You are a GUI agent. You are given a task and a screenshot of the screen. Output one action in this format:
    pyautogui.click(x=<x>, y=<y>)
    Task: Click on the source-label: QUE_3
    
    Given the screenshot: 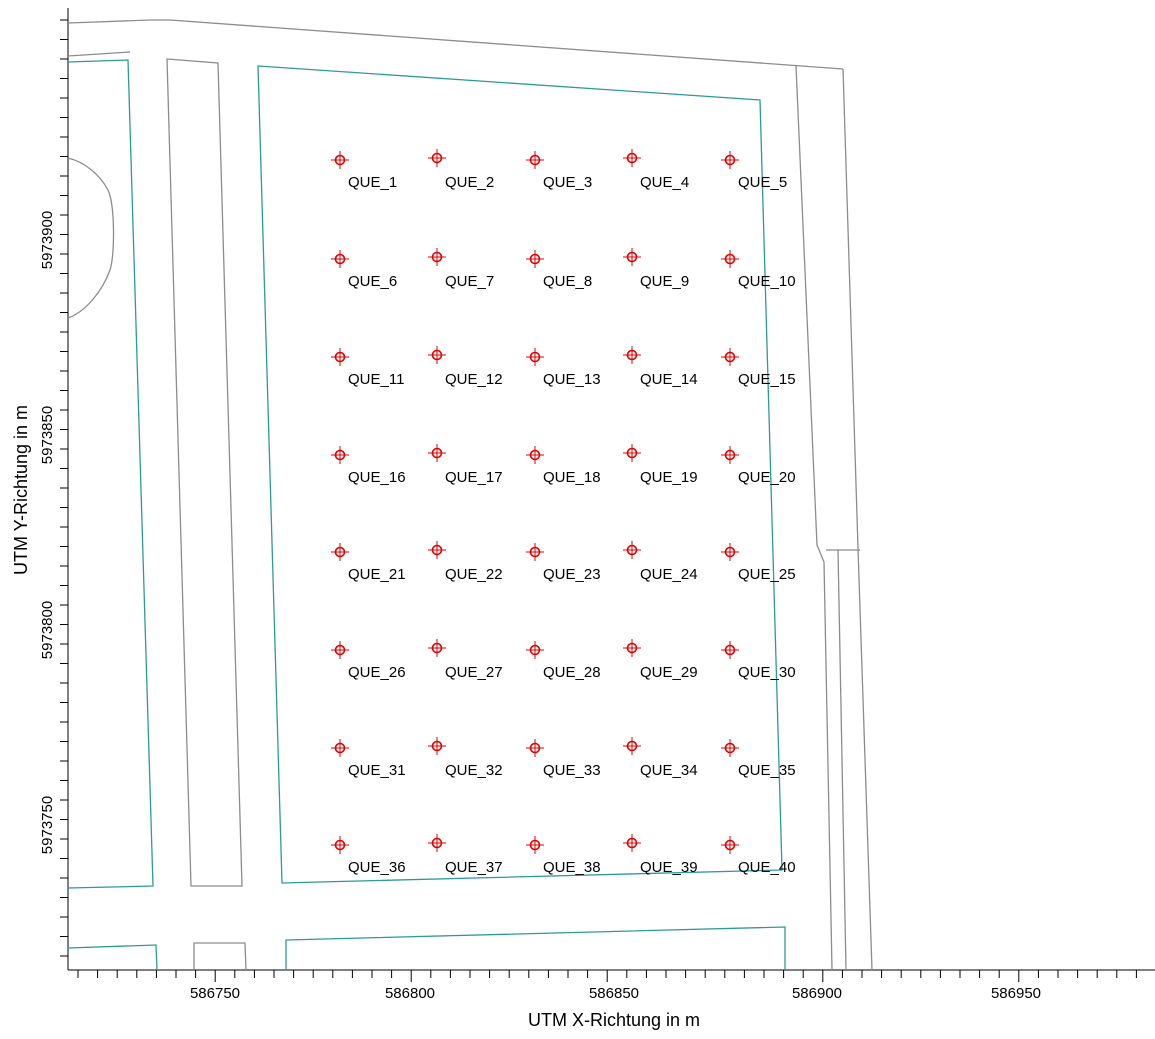 What is the action you would take?
    pyautogui.click(x=567, y=182)
    